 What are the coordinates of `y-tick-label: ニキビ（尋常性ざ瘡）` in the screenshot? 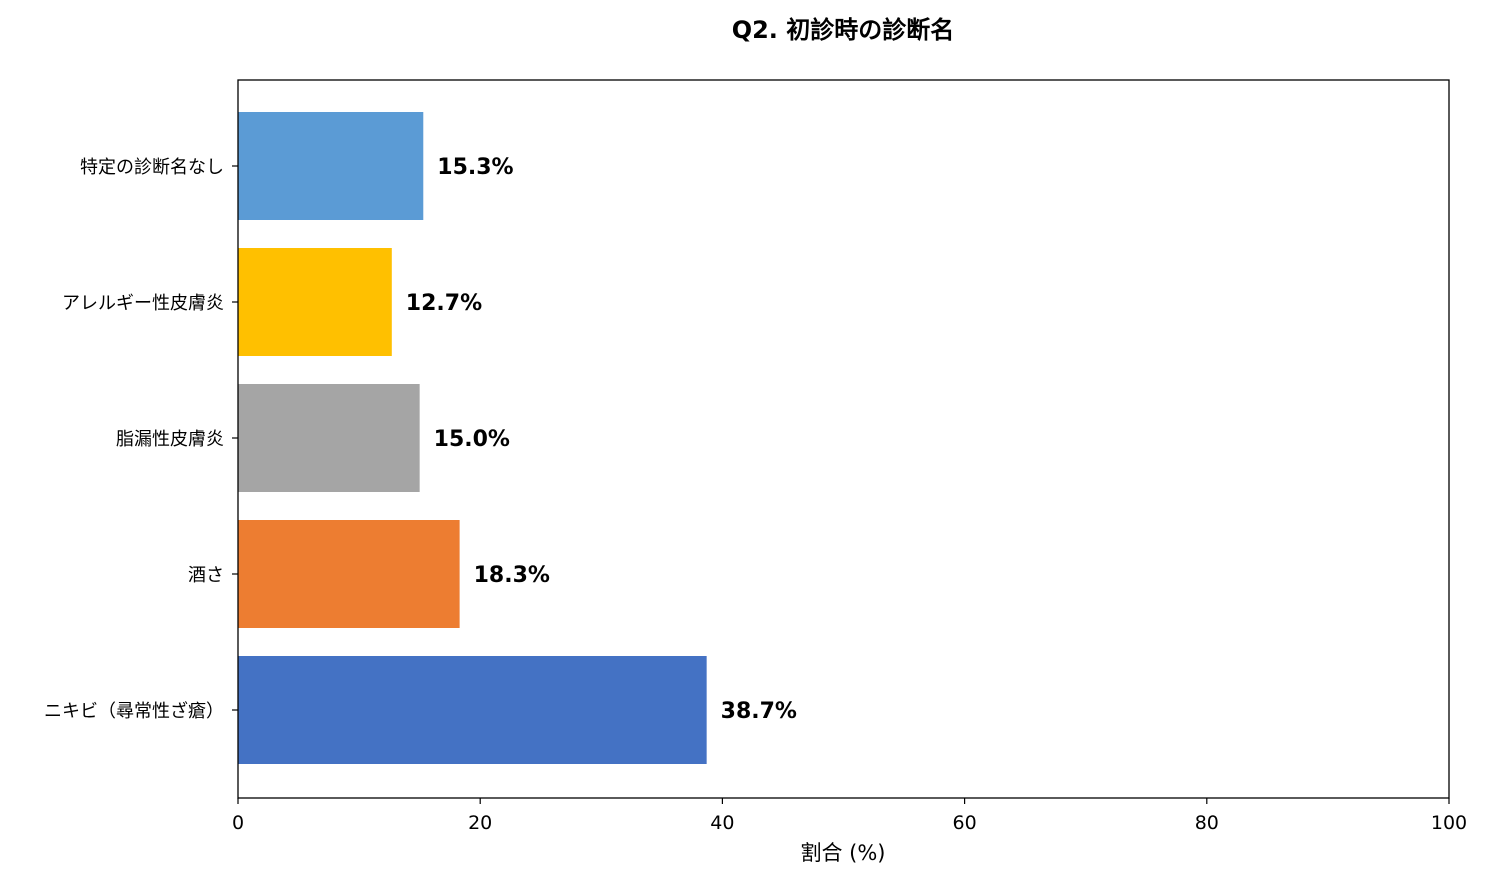 It's located at (134, 711).